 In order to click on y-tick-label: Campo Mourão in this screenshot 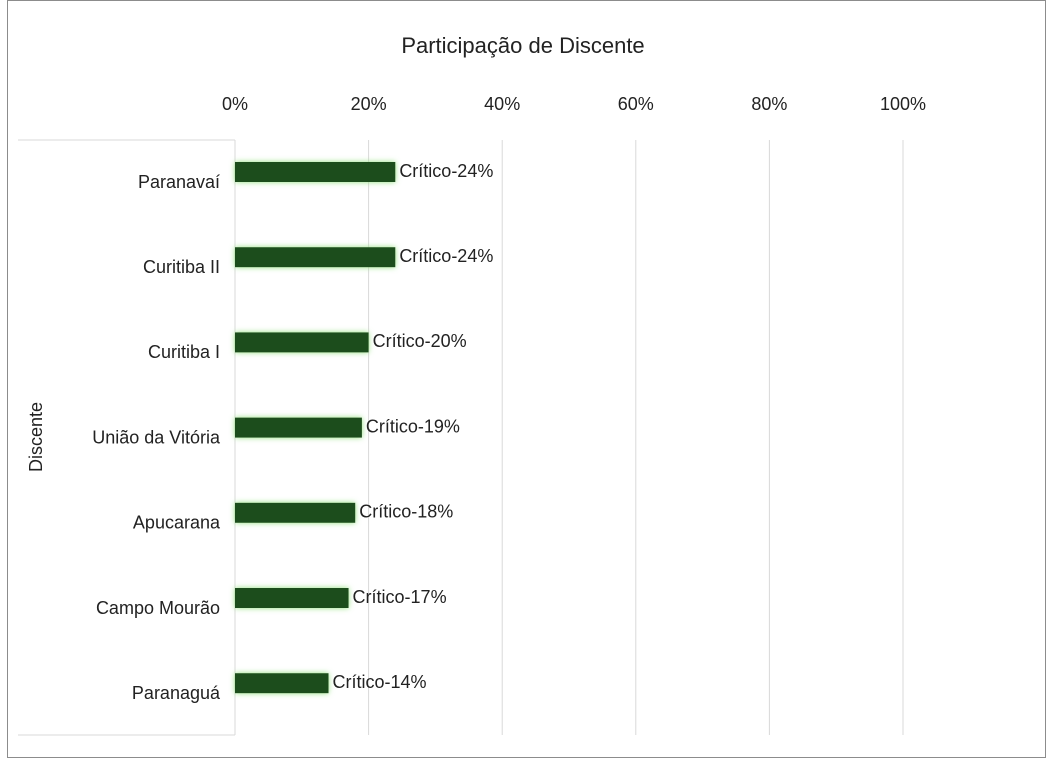, I will do `click(158, 608)`.